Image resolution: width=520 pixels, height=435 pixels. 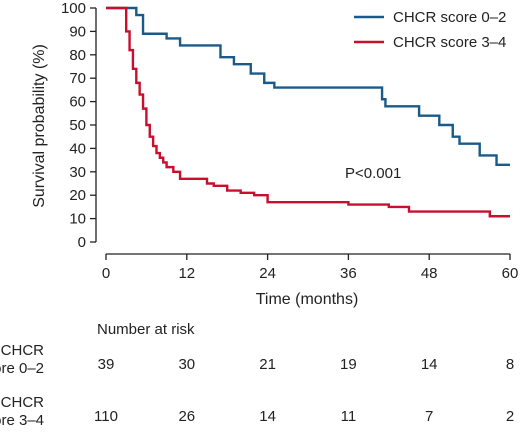 I want to click on y-tick-label: 90, so click(x=77, y=31).